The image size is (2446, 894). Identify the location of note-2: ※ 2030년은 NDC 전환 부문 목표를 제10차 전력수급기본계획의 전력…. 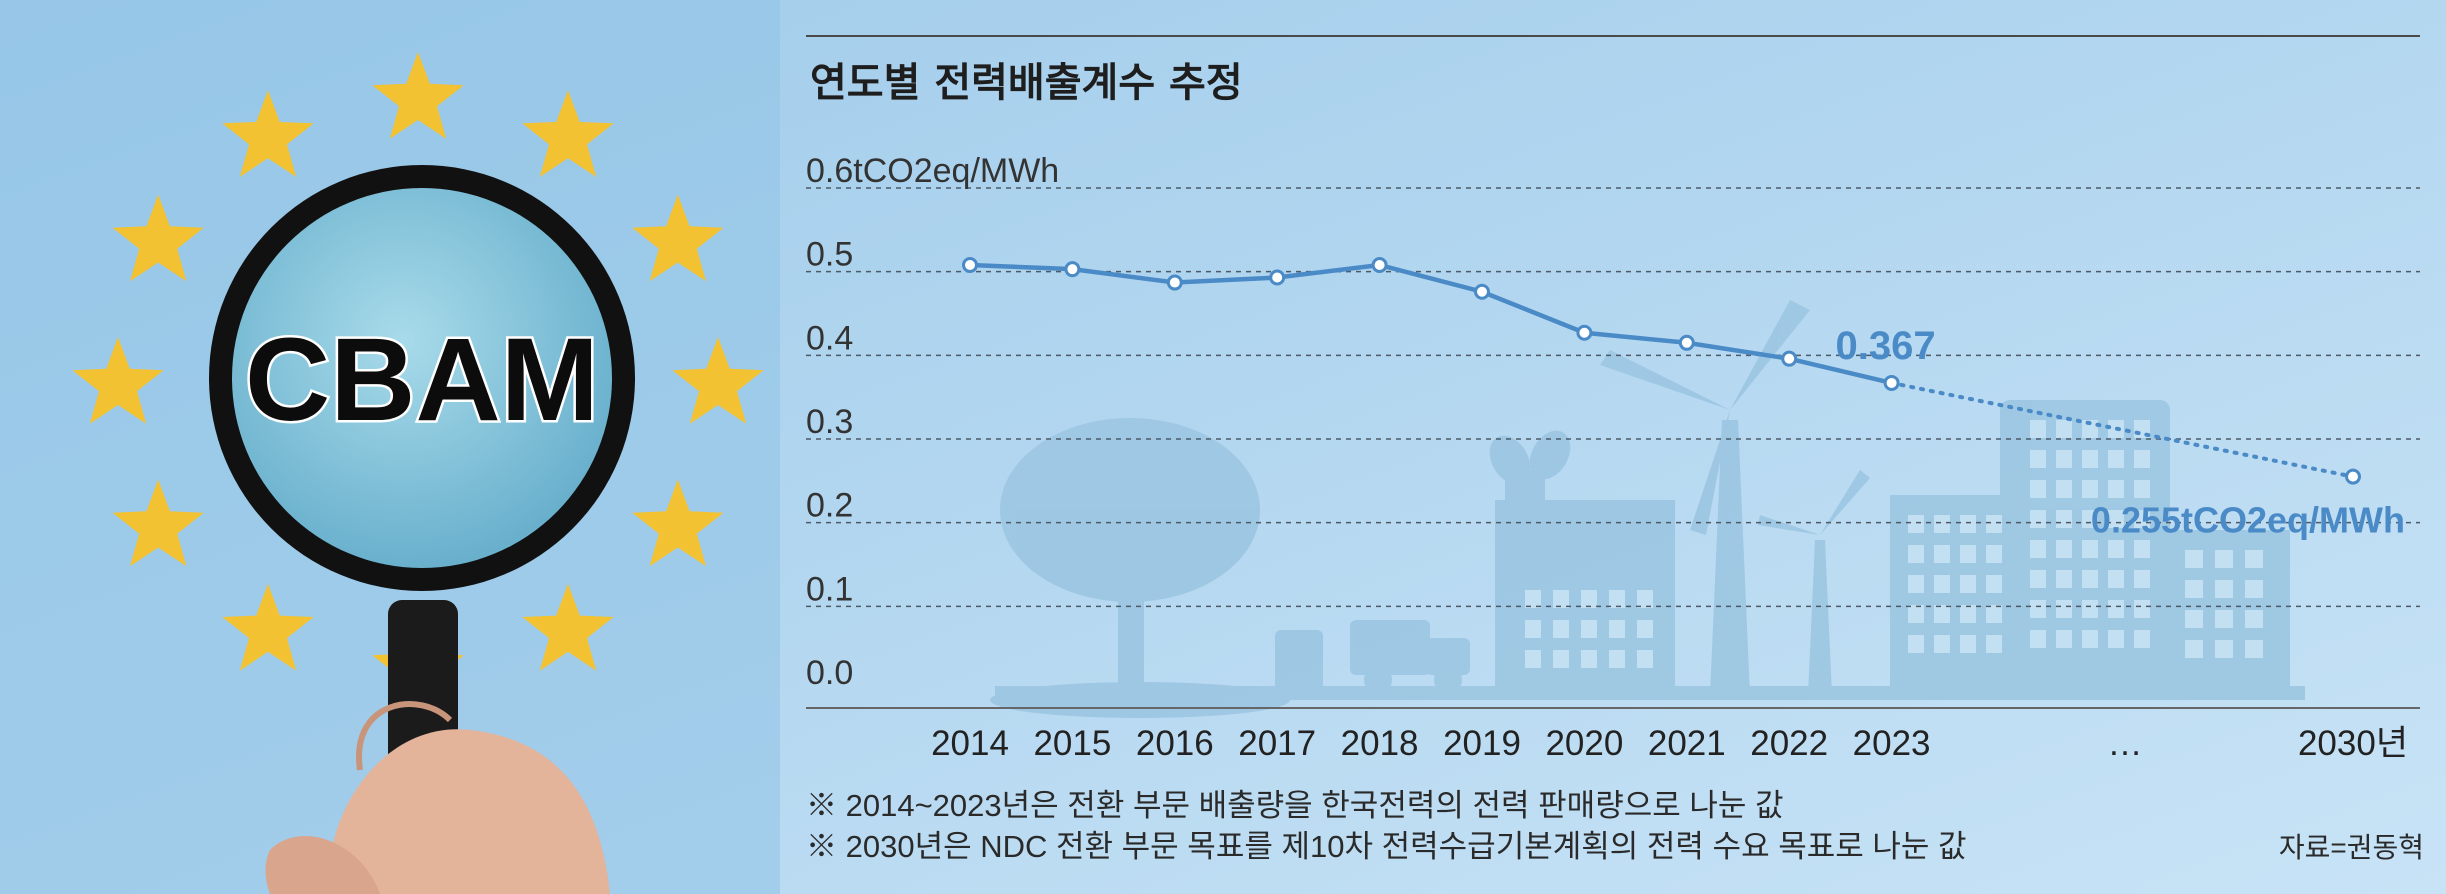
(1386, 846).